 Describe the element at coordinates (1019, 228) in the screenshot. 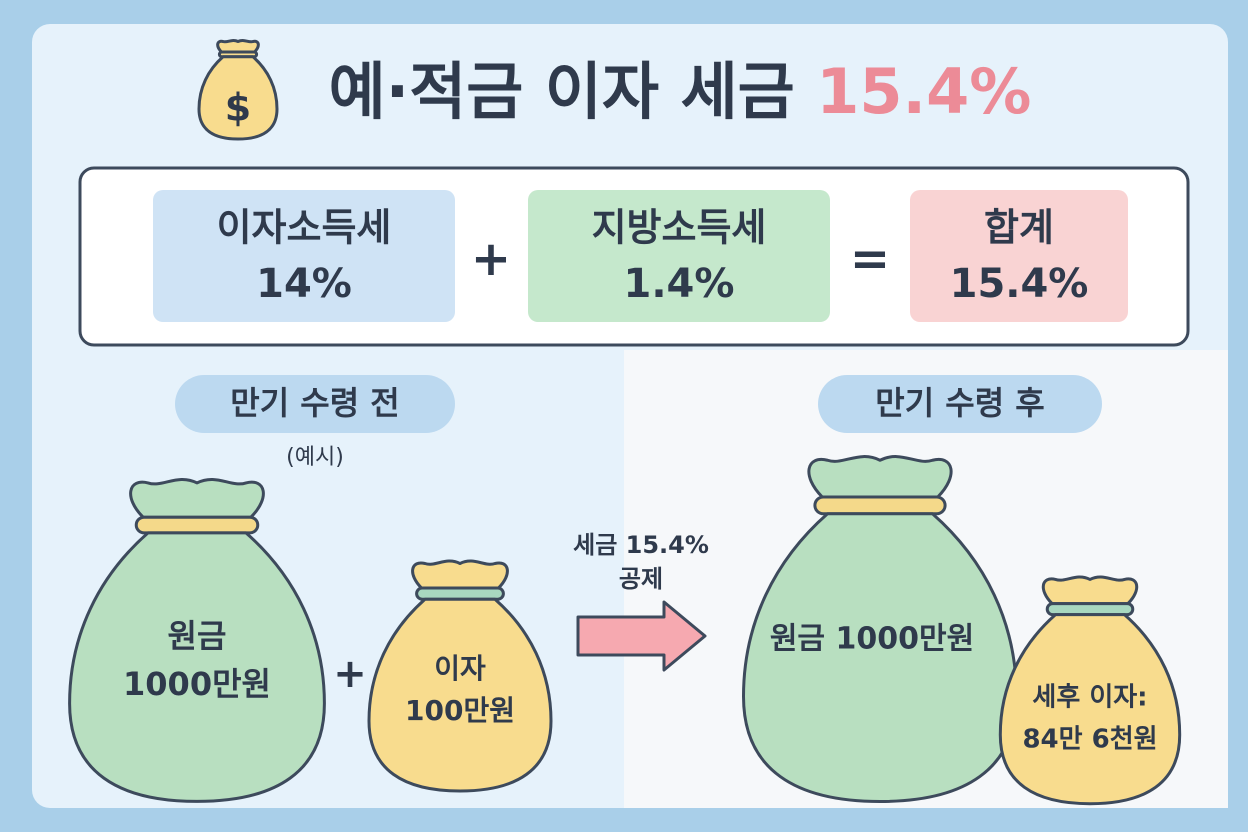

I see `formula-label: 합계` at that location.